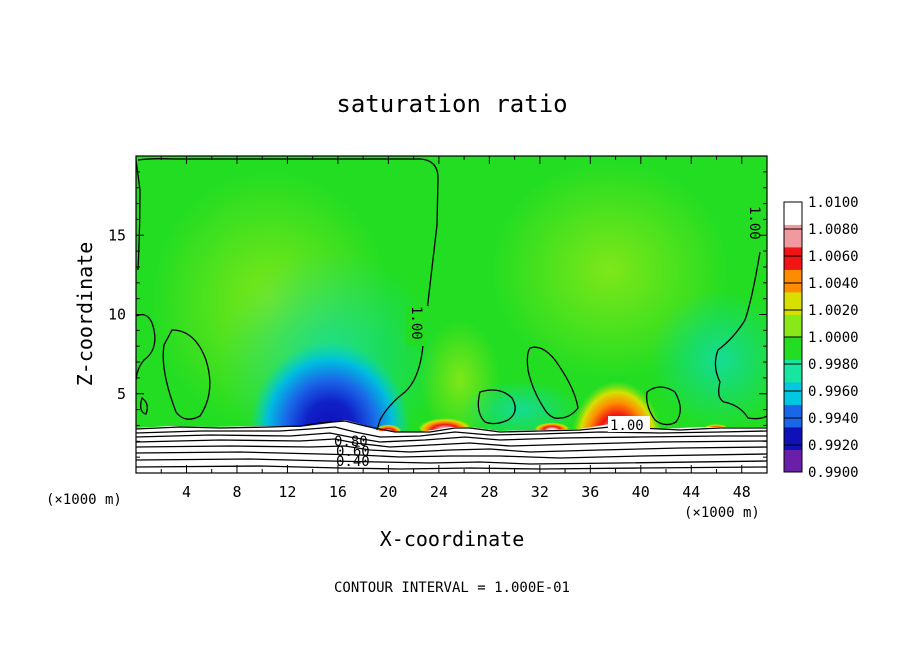 The height and width of the screenshot is (654, 904). I want to click on x-tick-label: 36, so click(590, 492).